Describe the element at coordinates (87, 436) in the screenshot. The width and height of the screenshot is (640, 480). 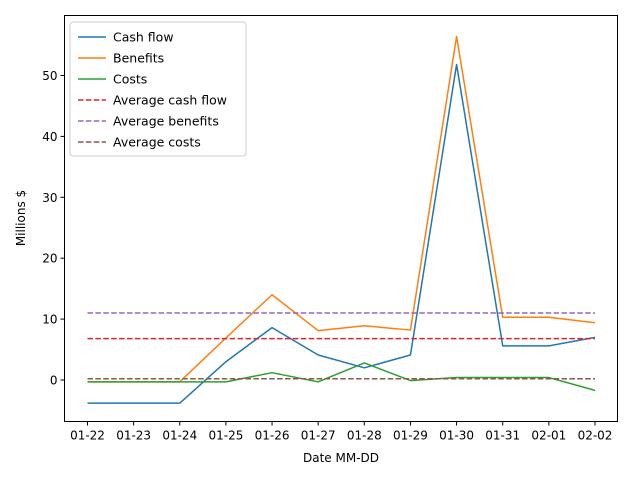
I see `x-tick-label: 01-22` at that location.